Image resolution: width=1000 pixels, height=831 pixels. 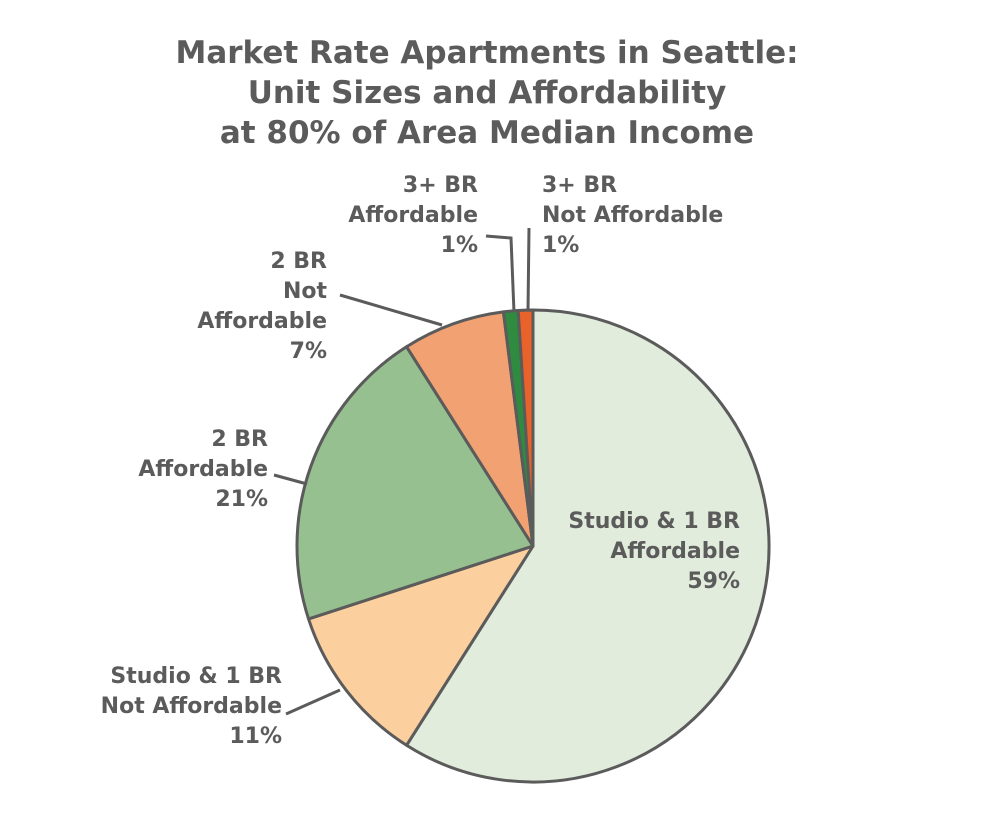 I want to click on chart-title-line: Unit Sizes and Affordability, so click(x=487, y=93).